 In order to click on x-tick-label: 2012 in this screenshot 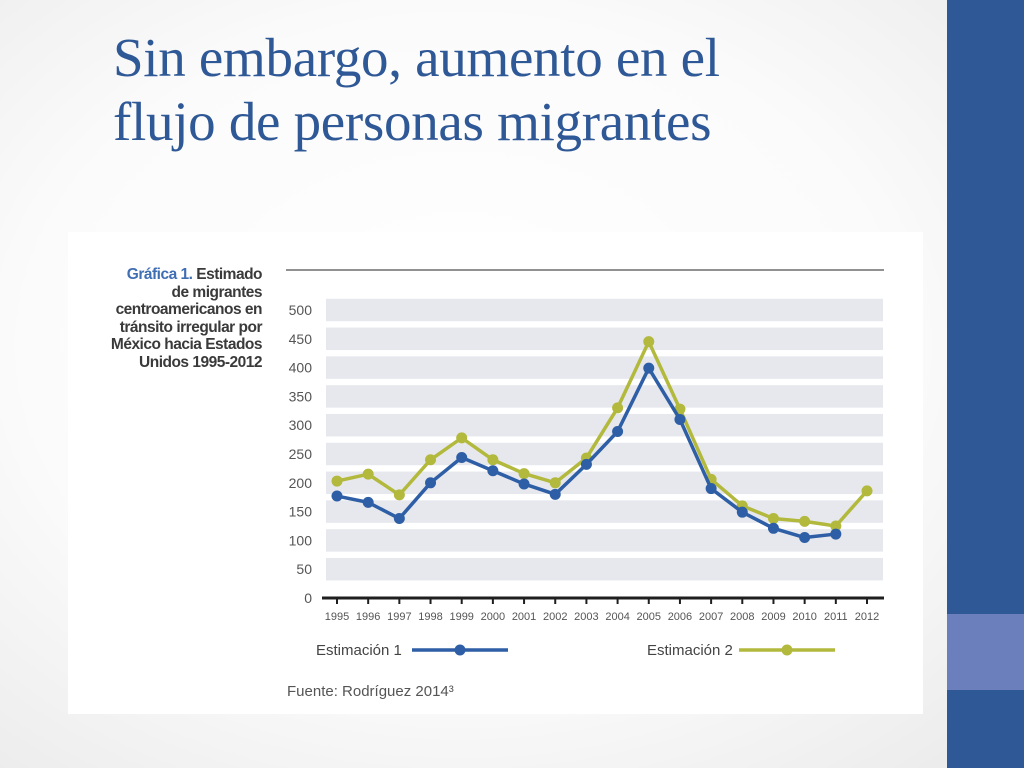, I will do `click(867, 617)`.